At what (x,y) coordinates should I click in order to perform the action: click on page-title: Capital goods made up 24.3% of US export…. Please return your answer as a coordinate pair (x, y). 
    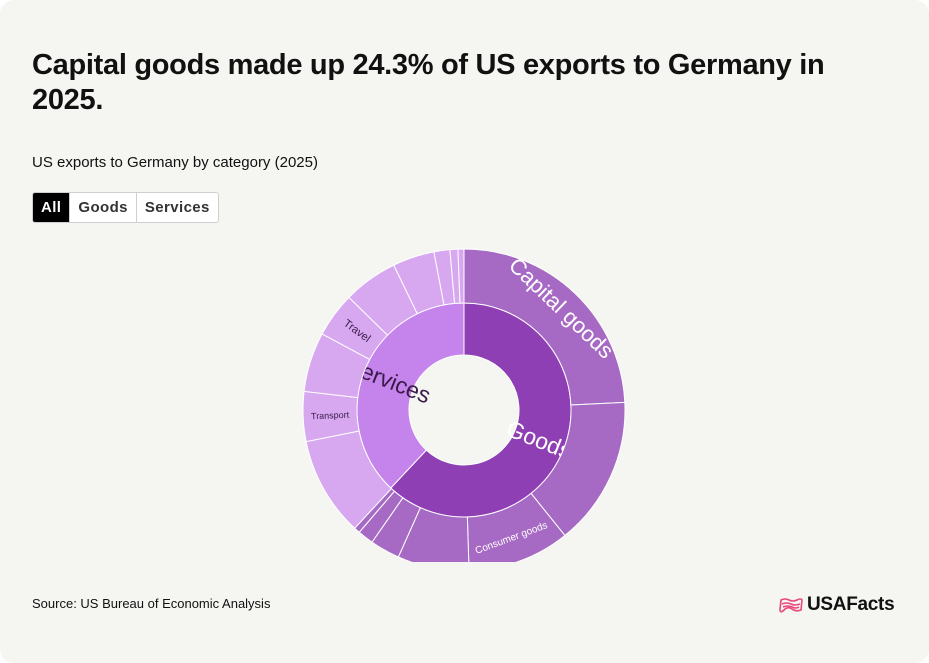
    Looking at the image, I should click on (428, 82).